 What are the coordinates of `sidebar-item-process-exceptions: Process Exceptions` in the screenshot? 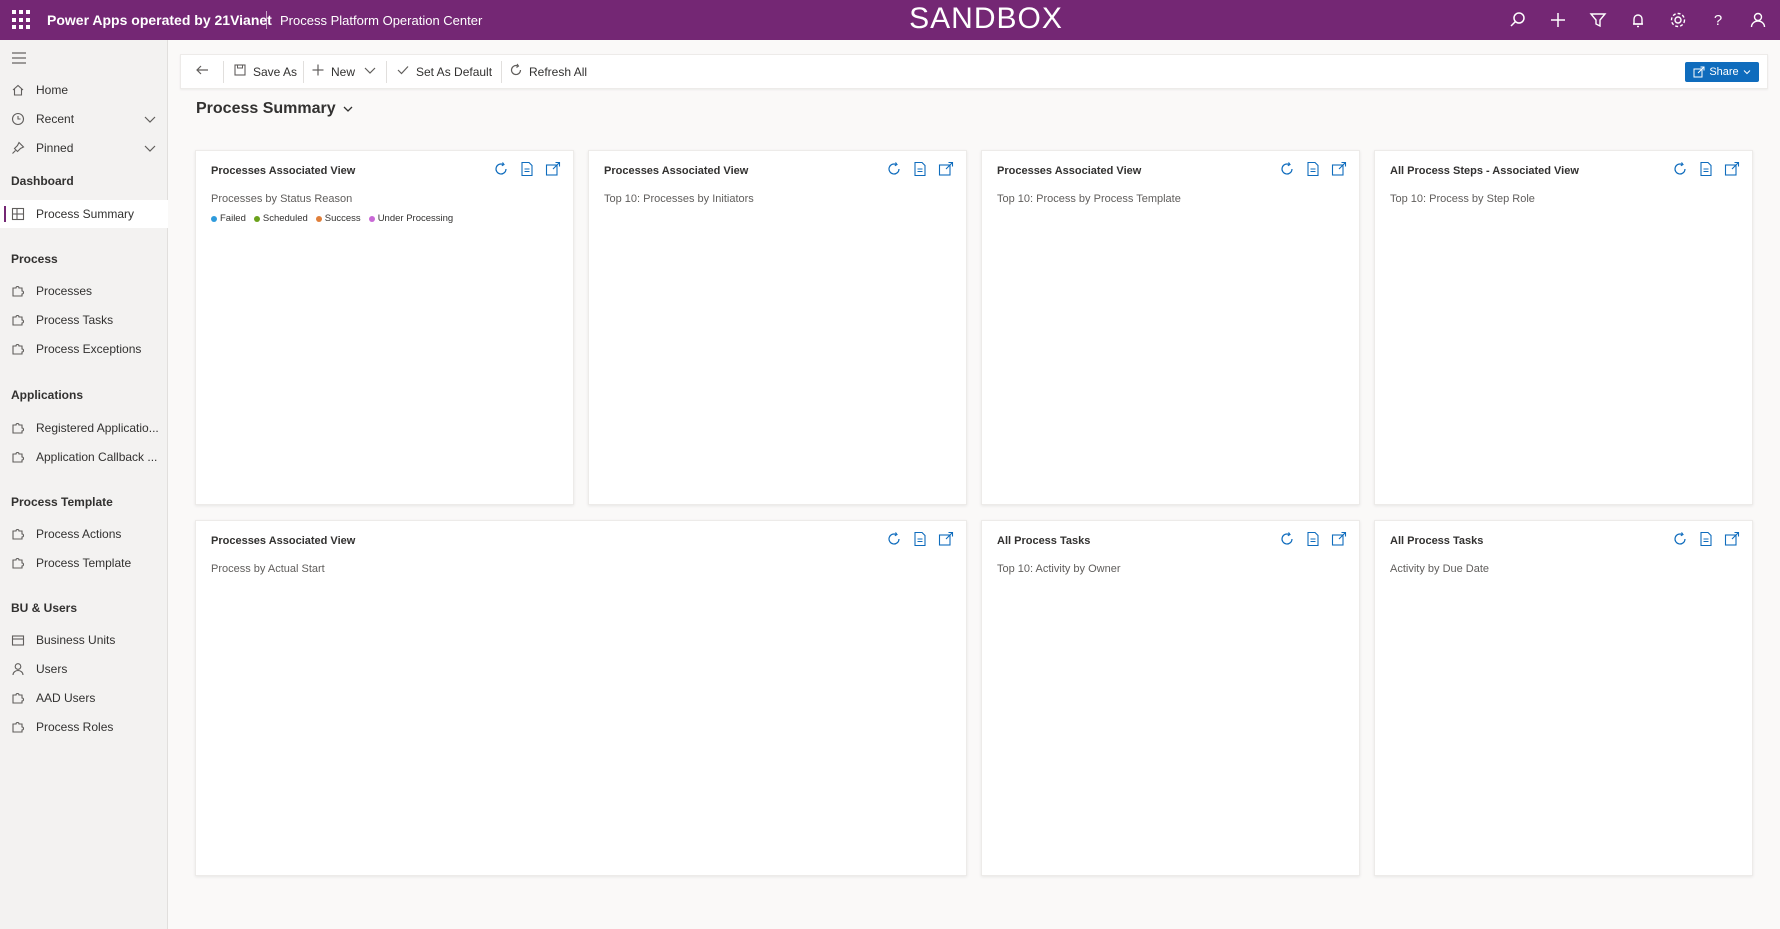 It's located at (84, 349).